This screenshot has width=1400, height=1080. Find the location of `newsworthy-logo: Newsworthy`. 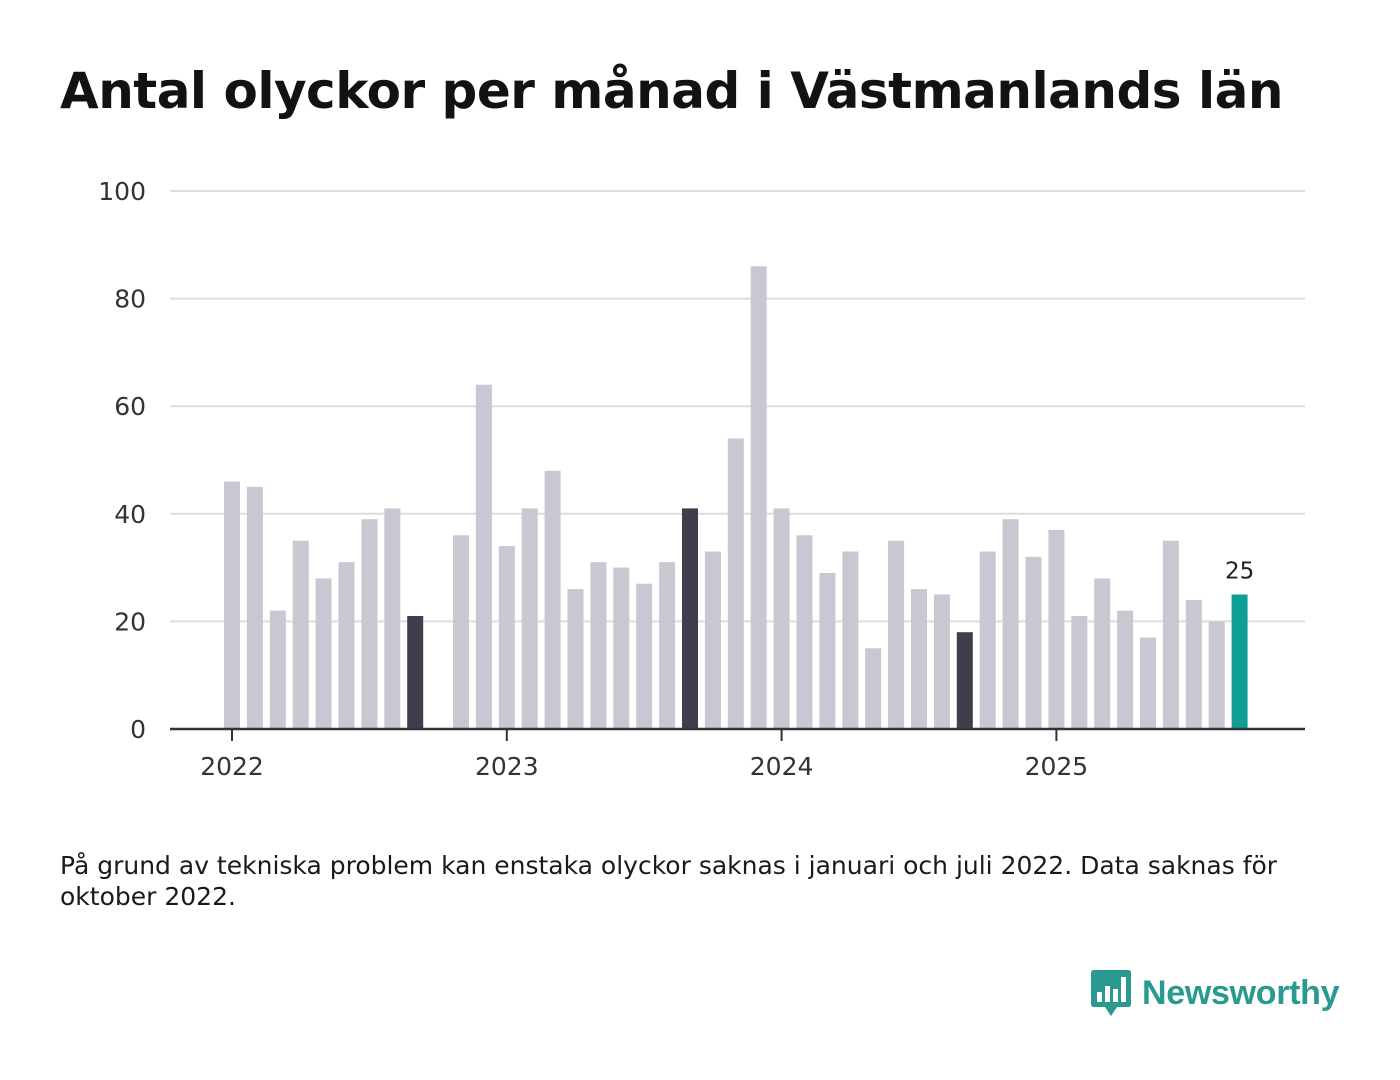

newsworthy-logo: Newsworthy is located at coordinates (1215, 993).